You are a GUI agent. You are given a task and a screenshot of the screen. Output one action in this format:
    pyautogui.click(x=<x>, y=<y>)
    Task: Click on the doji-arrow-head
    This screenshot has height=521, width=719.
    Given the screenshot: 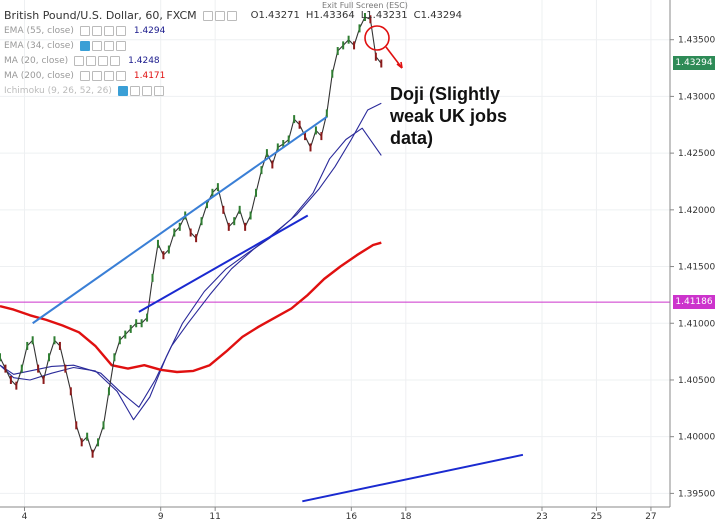 What is the action you would take?
    pyautogui.click(x=399, y=65)
    